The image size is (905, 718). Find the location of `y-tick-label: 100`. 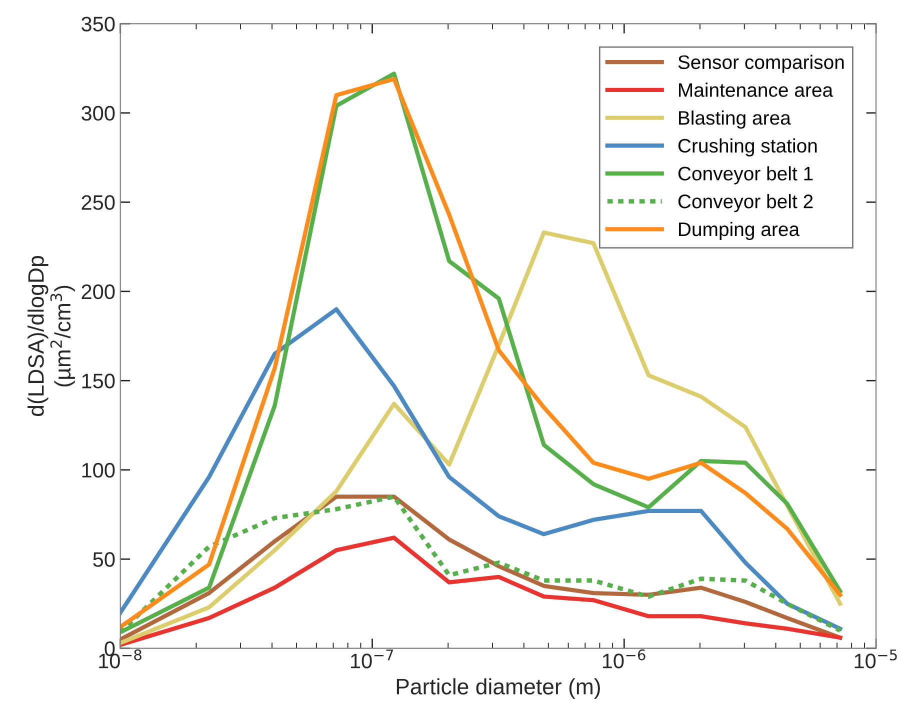

y-tick-label: 100 is located at coordinates (98, 470).